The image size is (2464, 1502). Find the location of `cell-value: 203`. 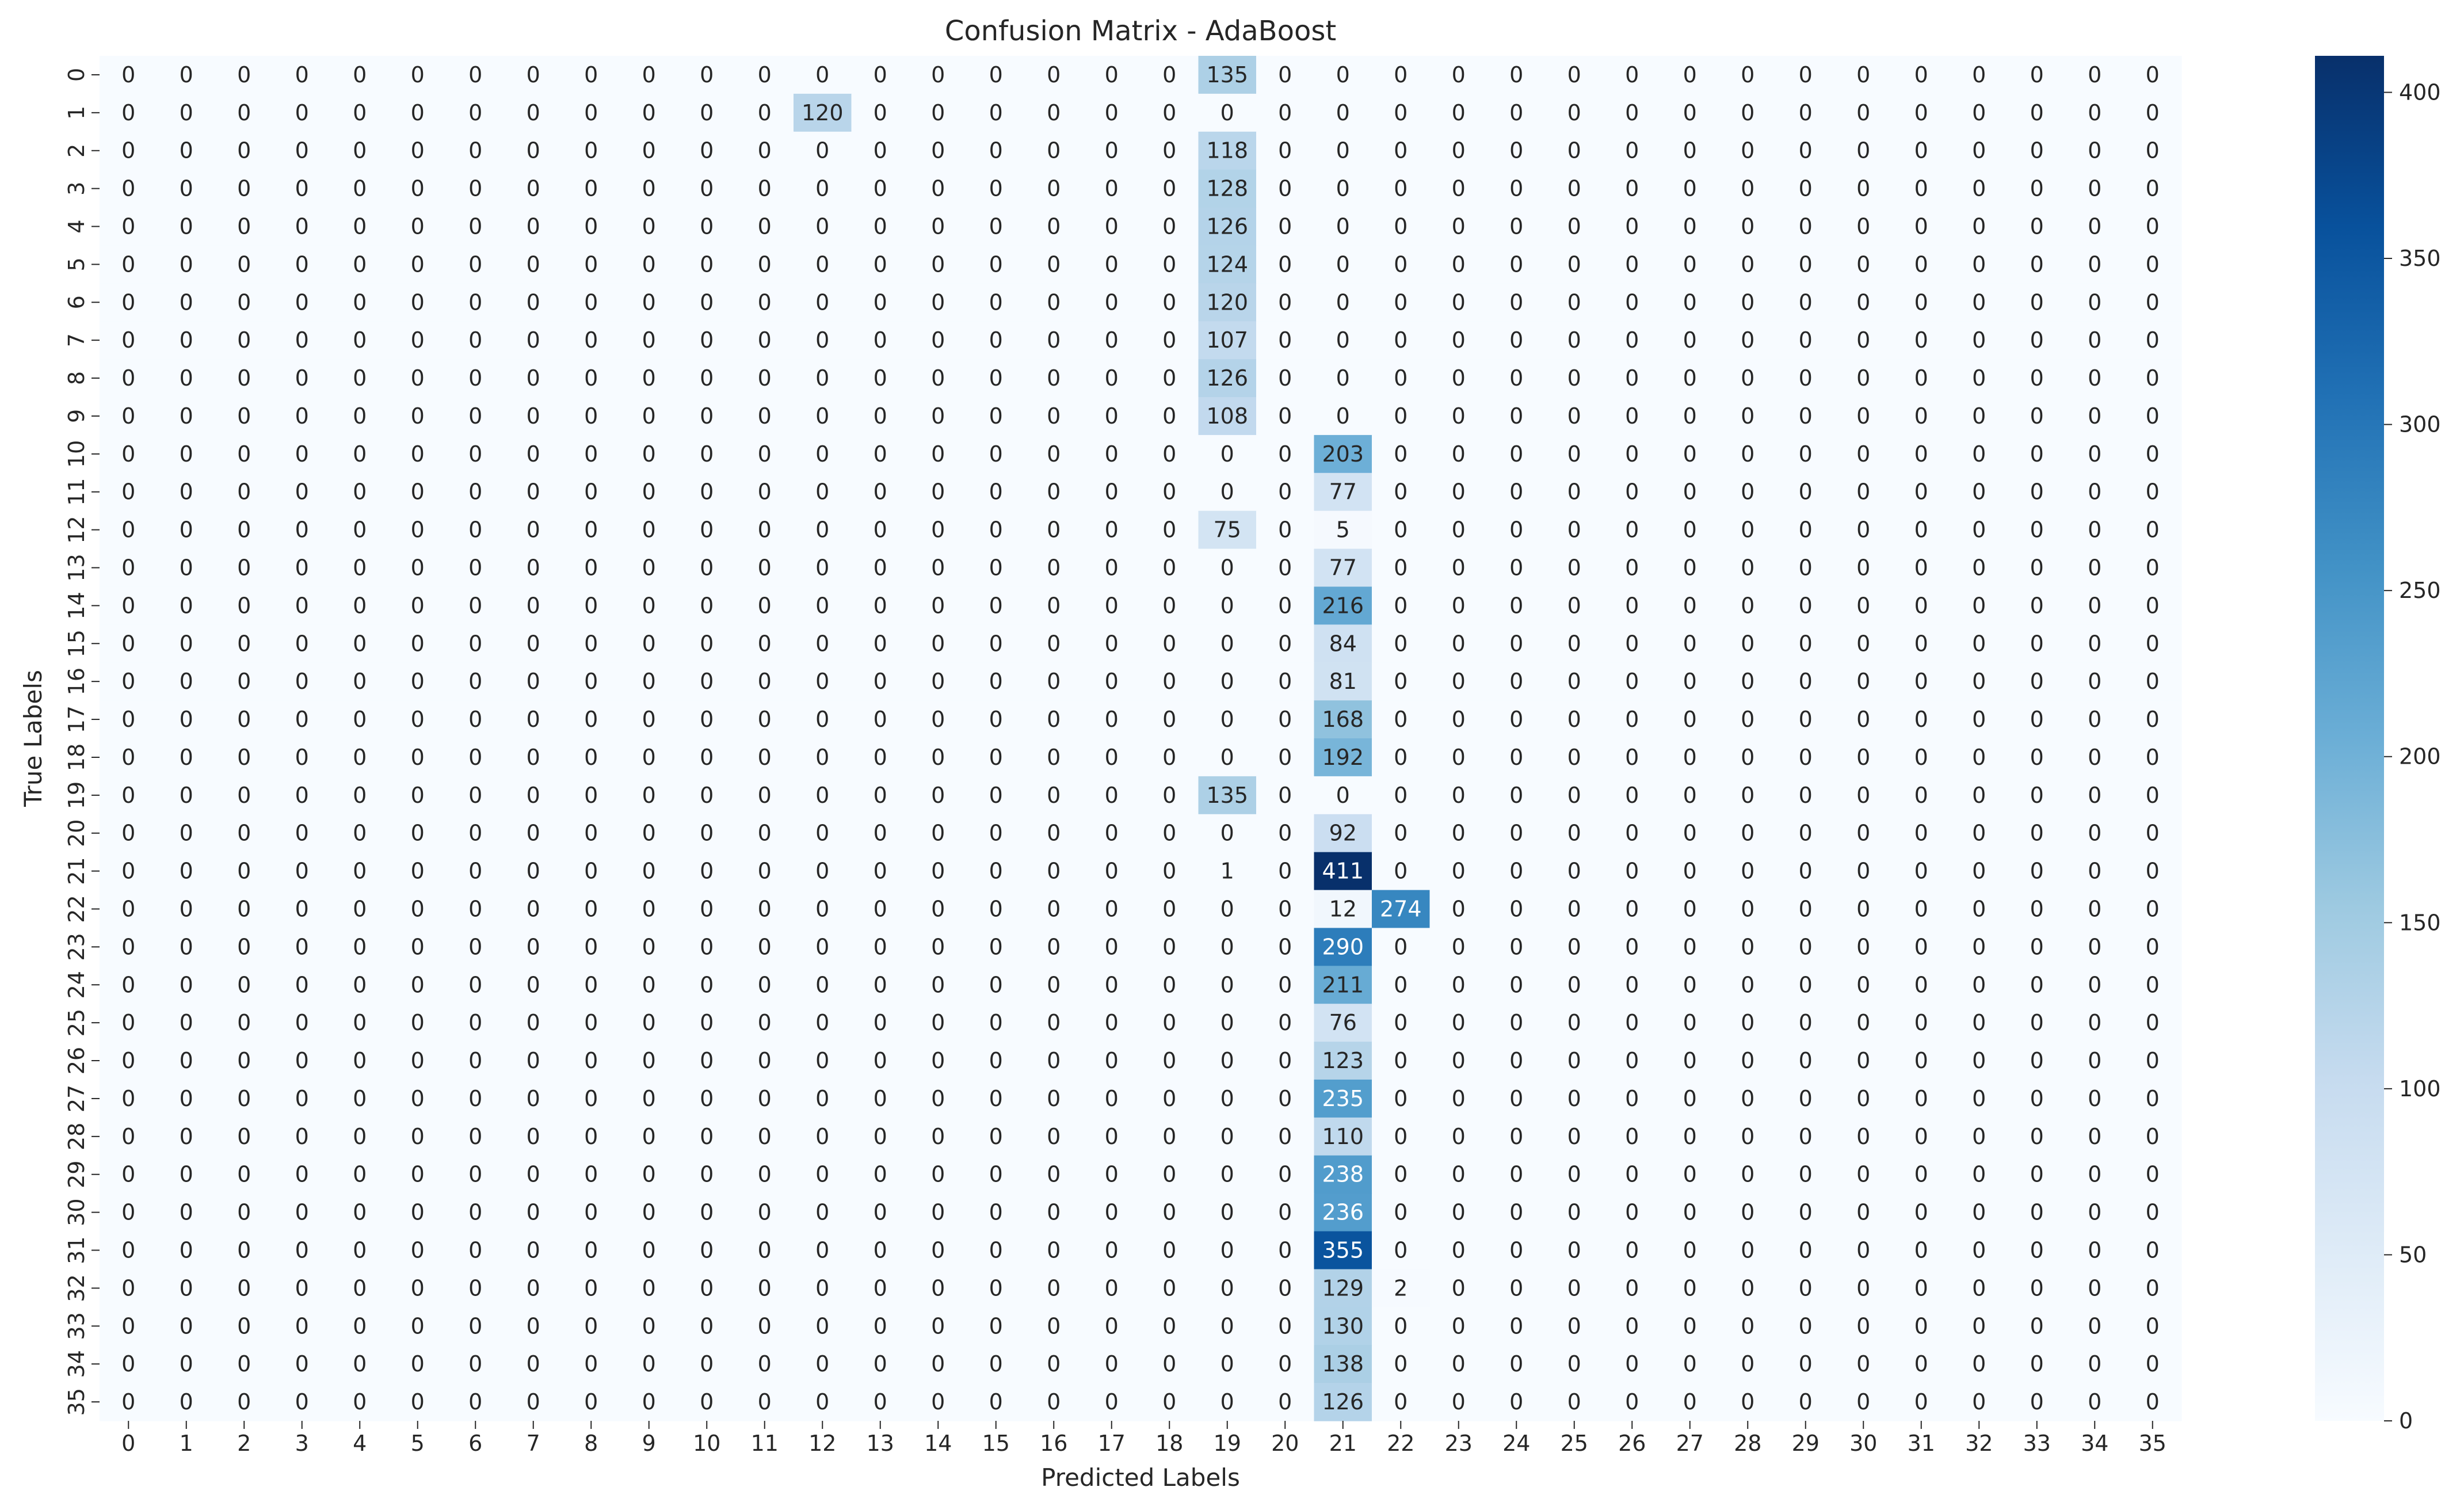

cell-value: 203 is located at coordinates (1343, 454).